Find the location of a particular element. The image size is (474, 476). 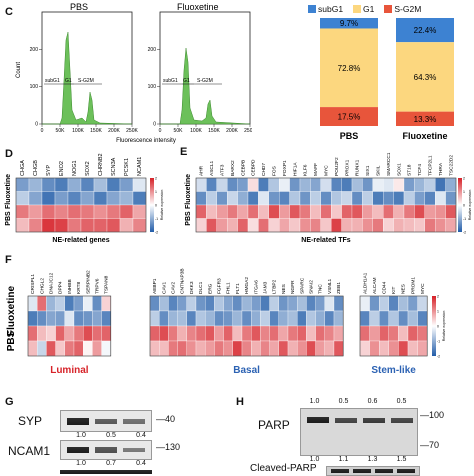

gene-label: HIF1A is located at coordinates (295, 169).